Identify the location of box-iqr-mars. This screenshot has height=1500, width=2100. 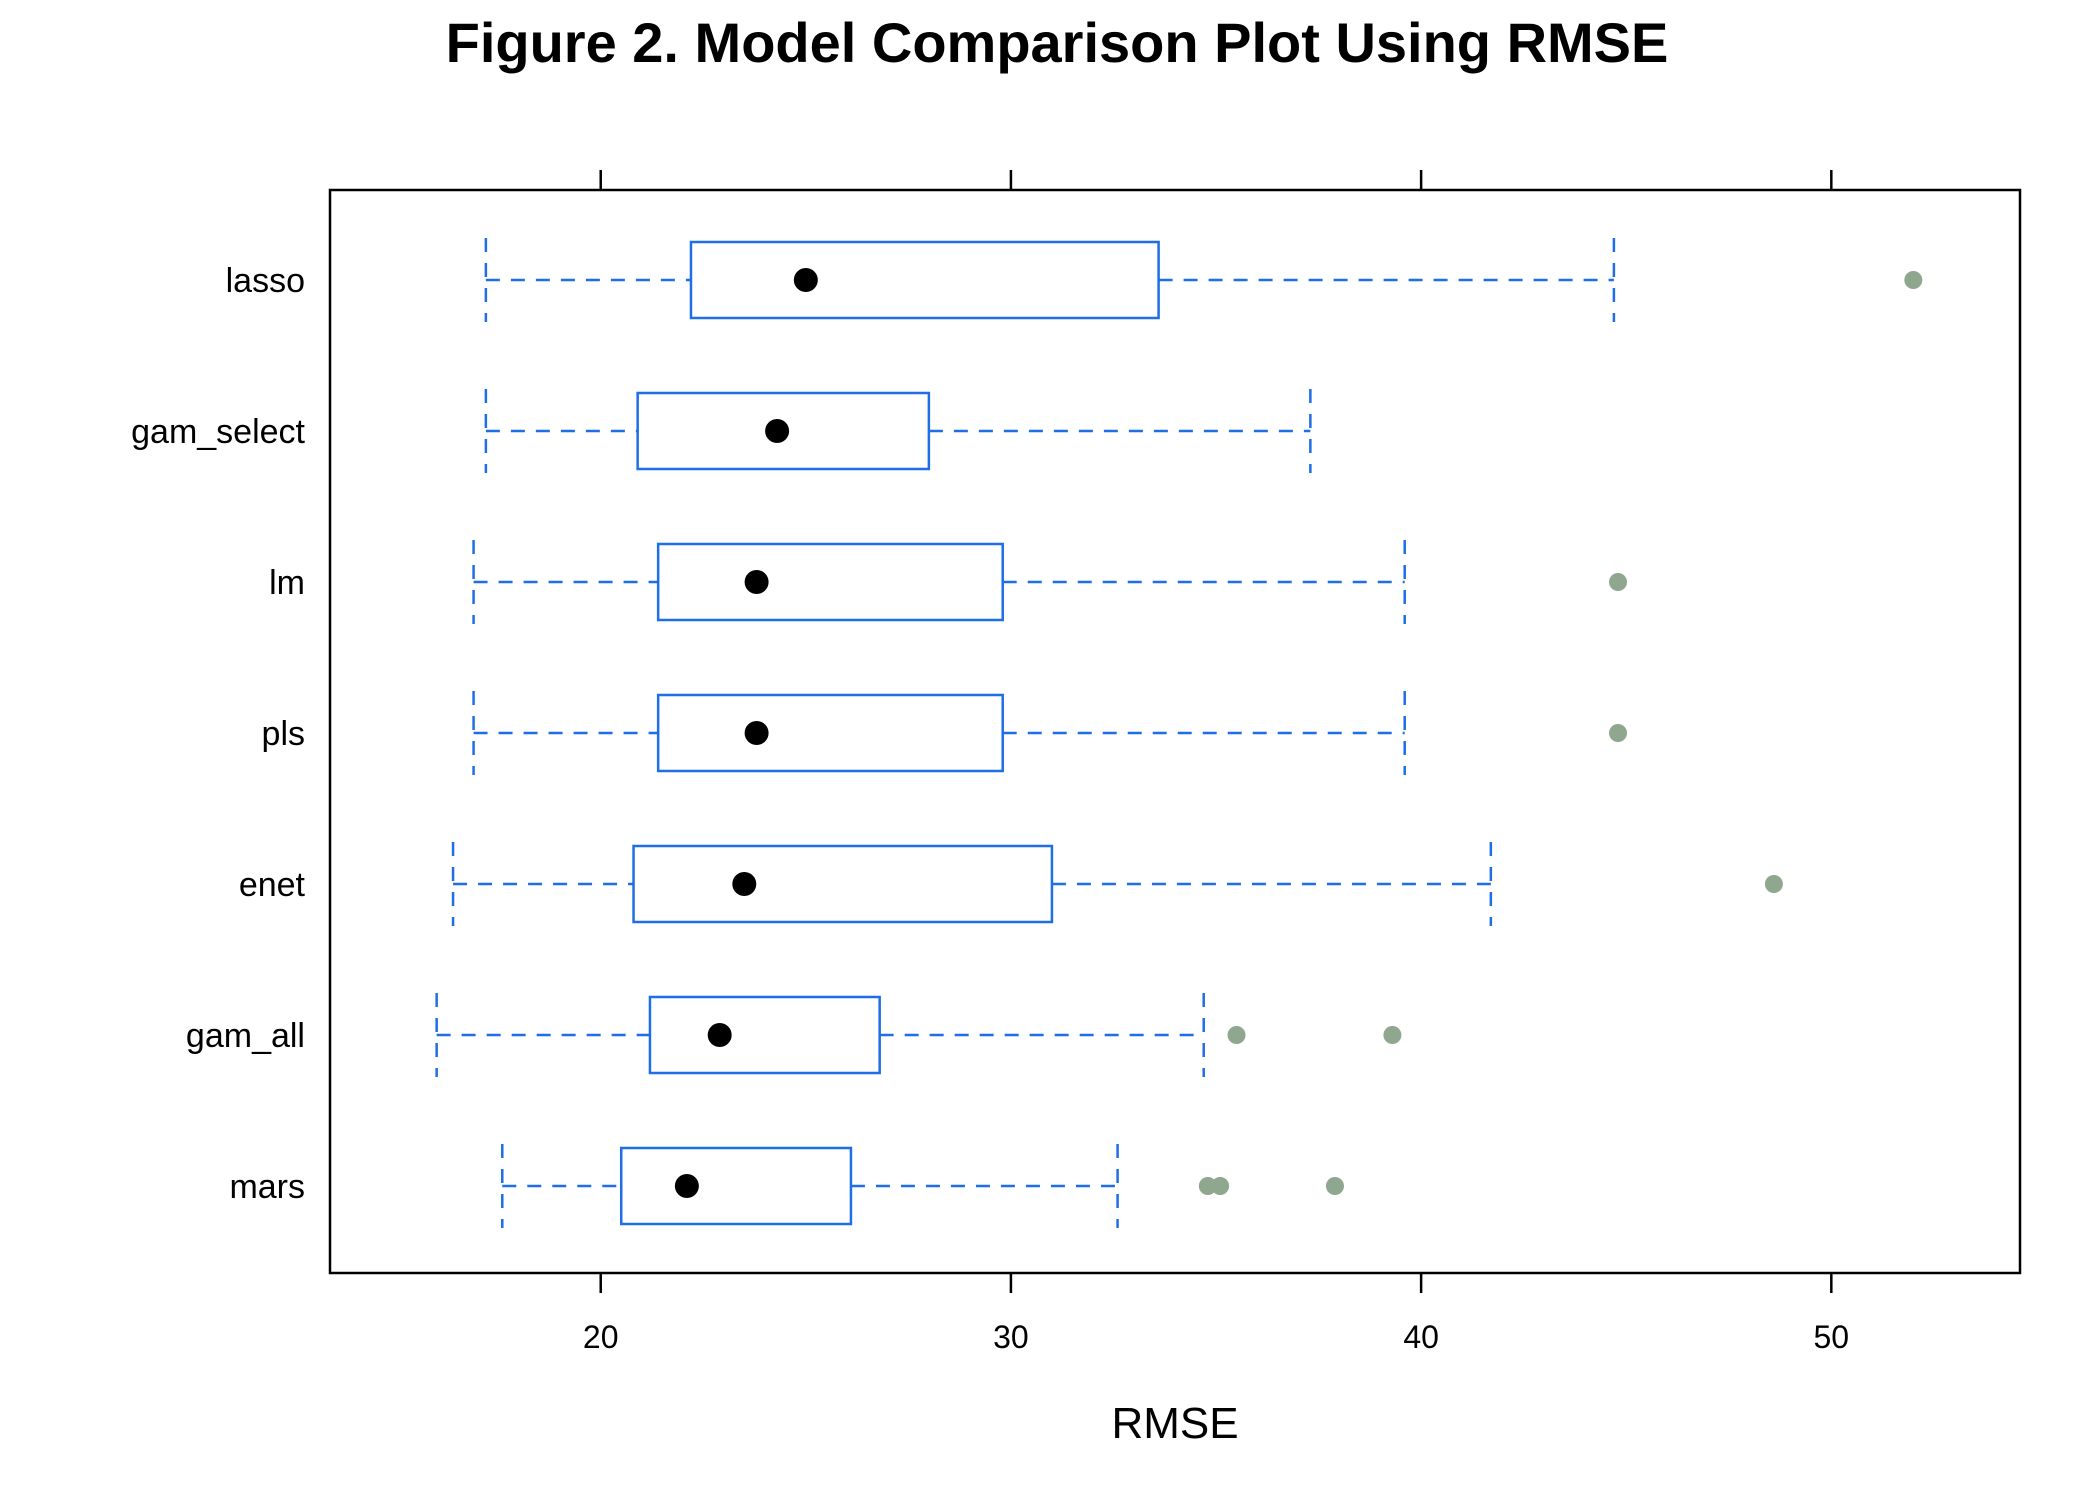
(736, 1186).